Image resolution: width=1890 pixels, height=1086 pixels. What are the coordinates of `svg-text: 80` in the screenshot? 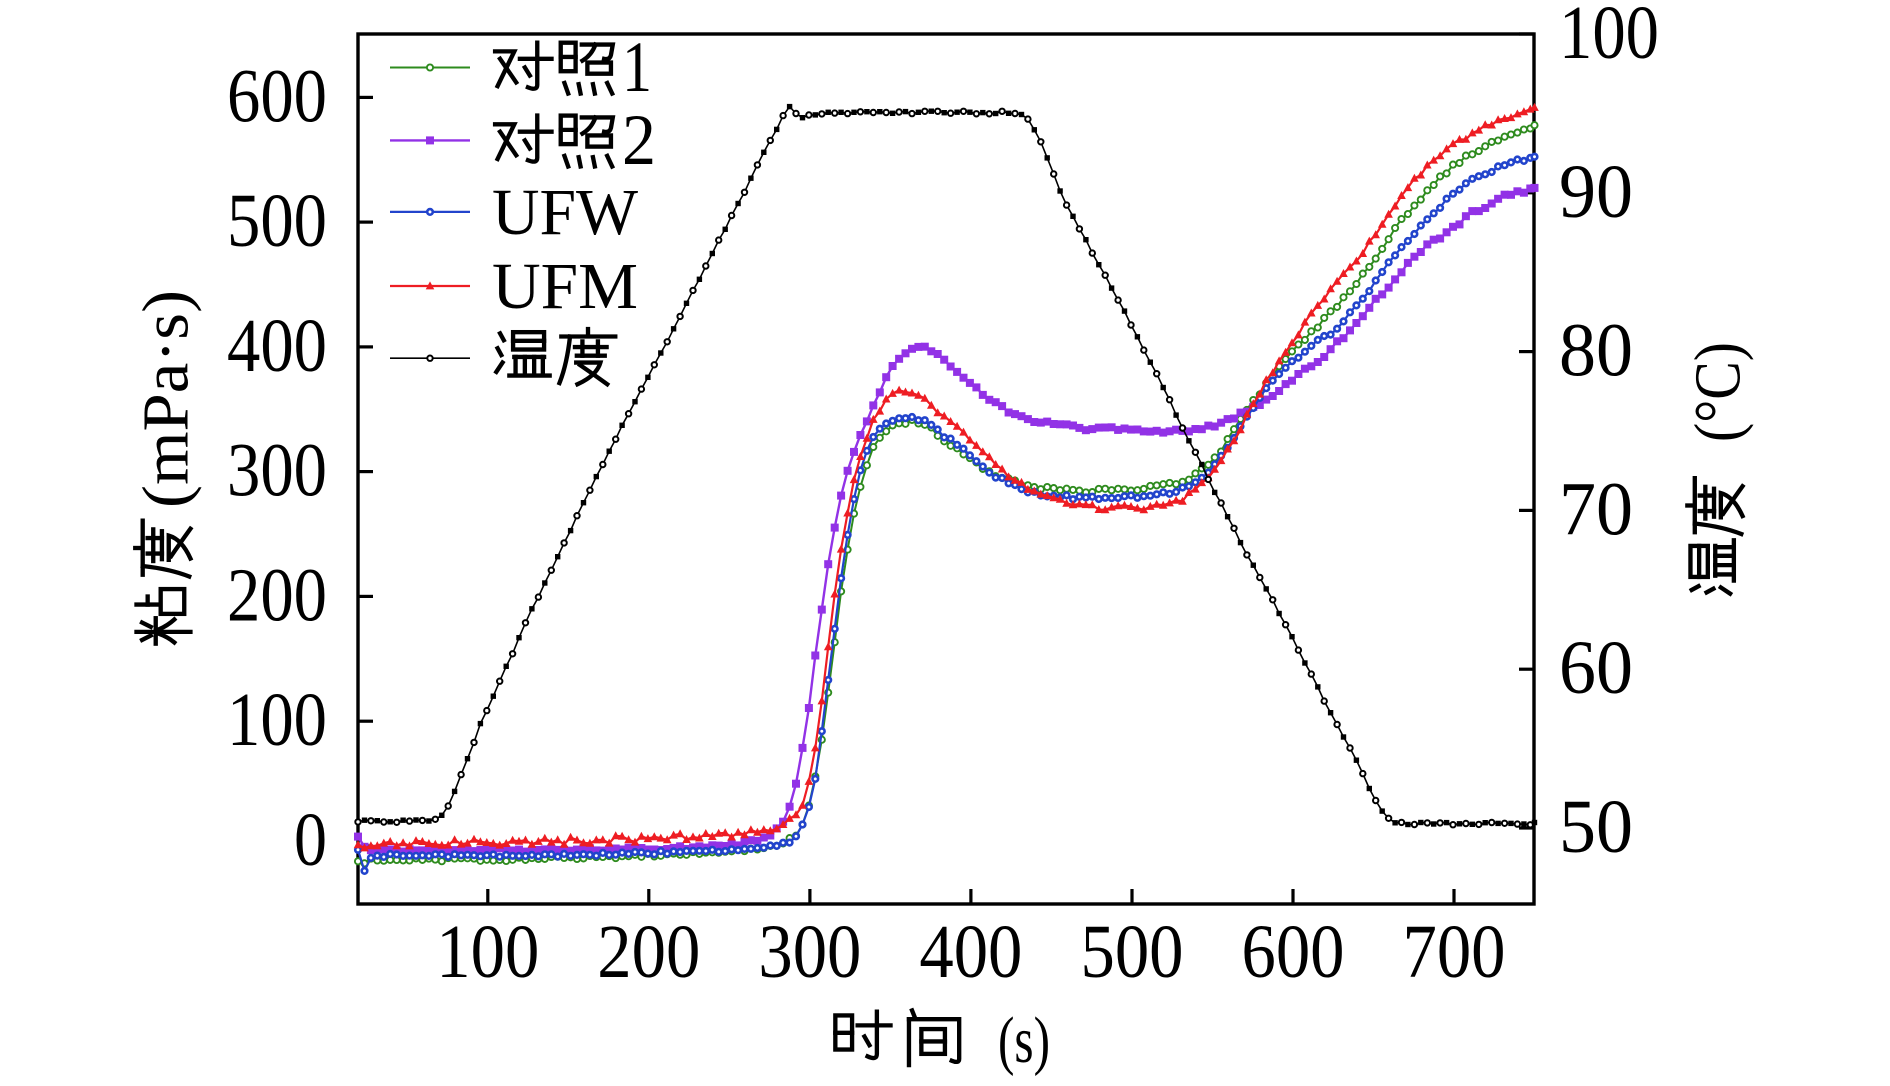 It's located at (1596, 351).